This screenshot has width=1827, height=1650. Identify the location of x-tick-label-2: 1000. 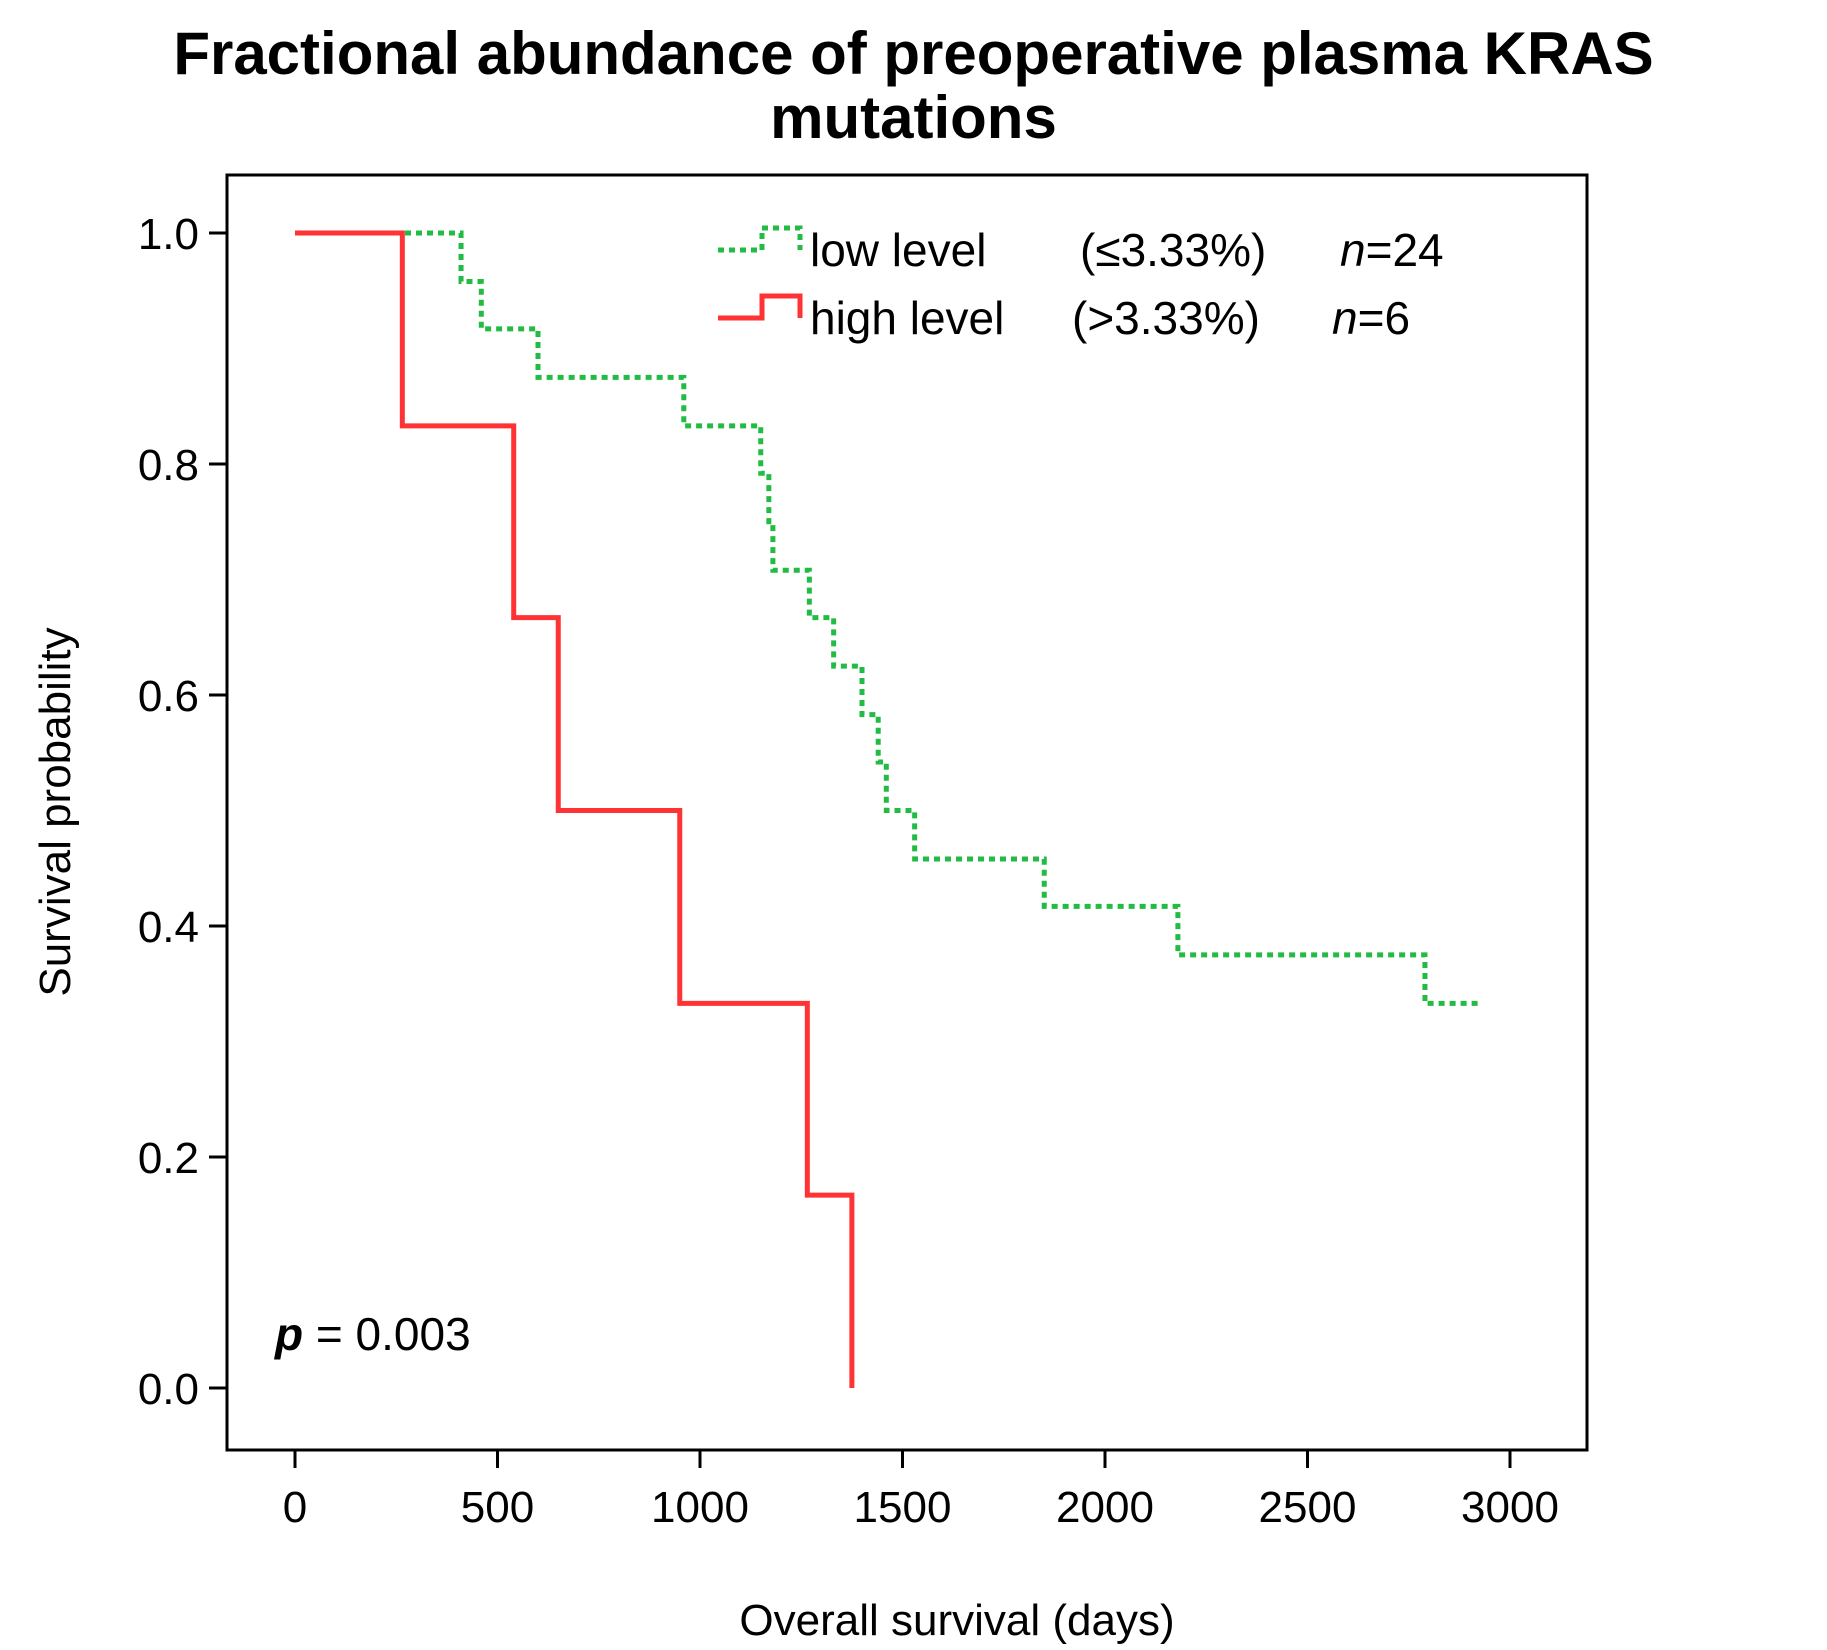
(700, 1507).